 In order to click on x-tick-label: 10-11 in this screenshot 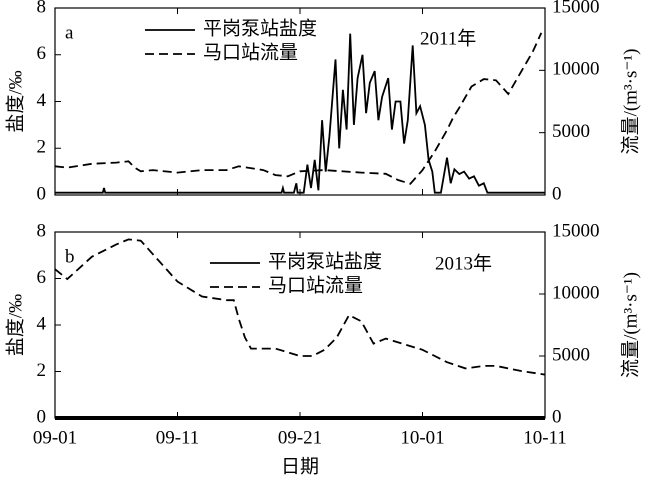, I will do `click(545, 437)`.